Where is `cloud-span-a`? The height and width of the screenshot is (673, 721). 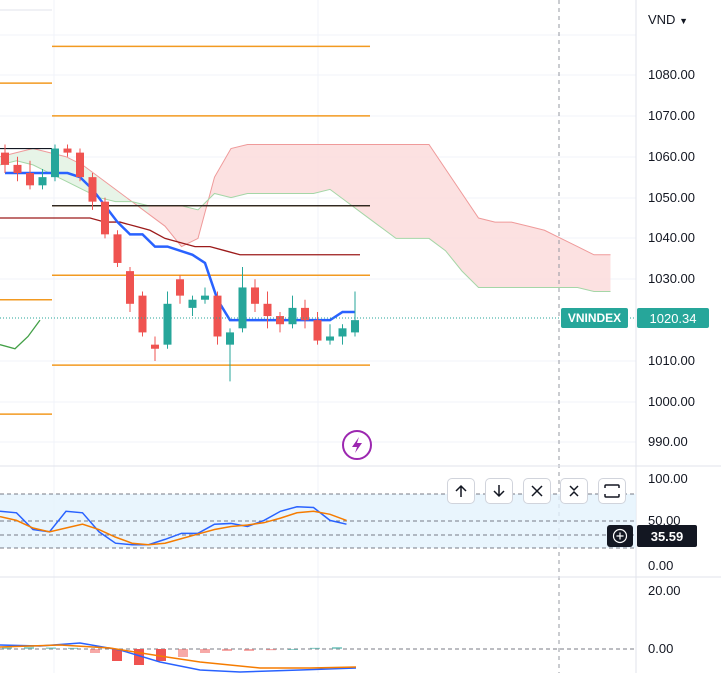
cloud-span-a is located at coordinates (305, 199).